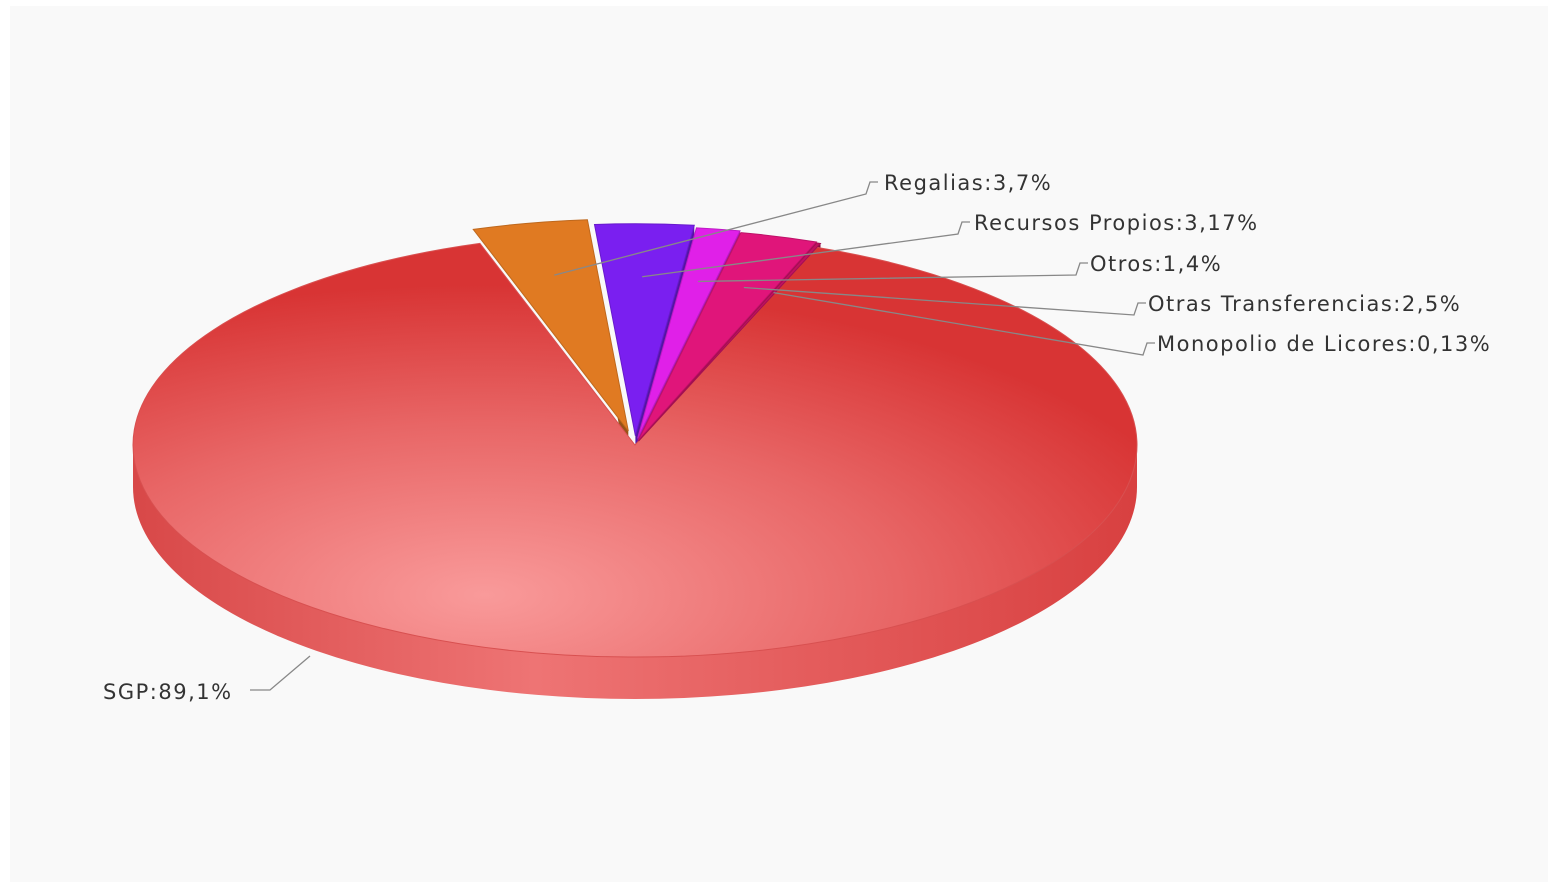 Image resolution: width=1554 pixels, height=890 pixels. Describe the element at coordinates (1116, 223) in the screenshot. I see `slice-label-recursos-propios: Recursos Propios:3,17%` at that location.